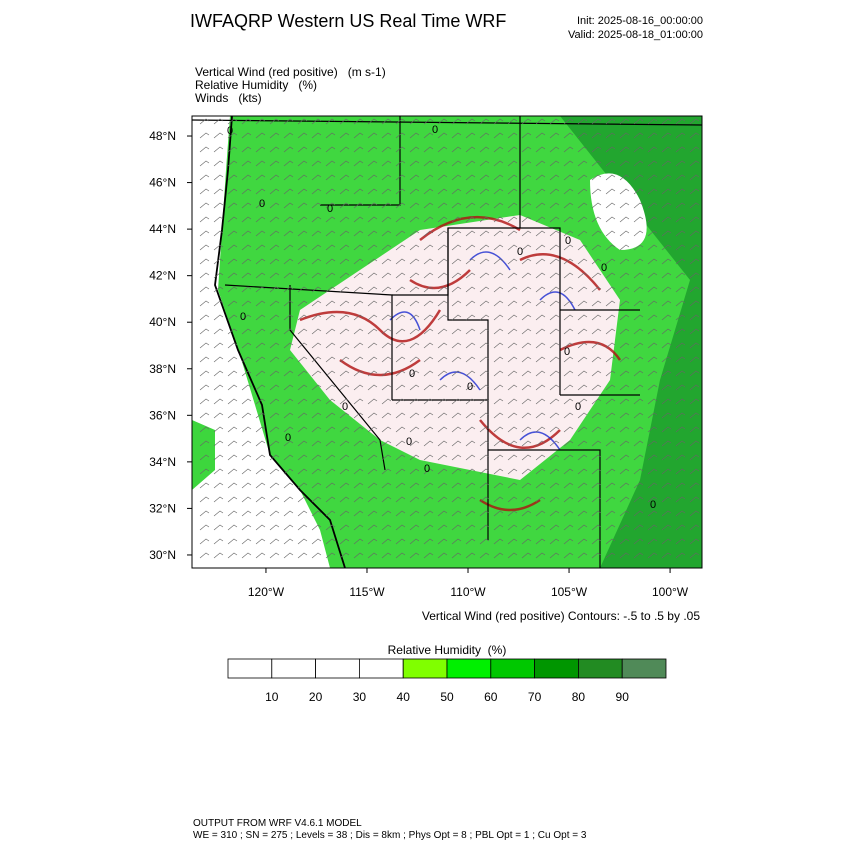 This screenshot has width=850, height=850. Describe the element at coordinates (469, 668) in the screenshot. I see `colorbar-box` at that location.